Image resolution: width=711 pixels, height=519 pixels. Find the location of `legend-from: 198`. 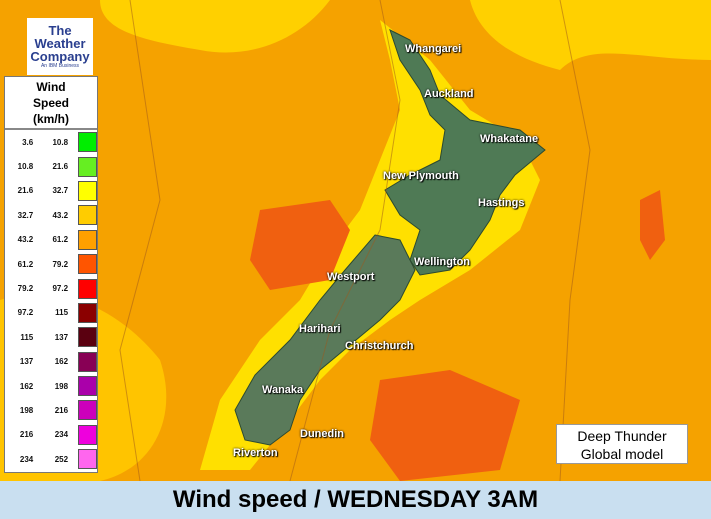

legend-from: 198 is located at coordinates (26, 410).